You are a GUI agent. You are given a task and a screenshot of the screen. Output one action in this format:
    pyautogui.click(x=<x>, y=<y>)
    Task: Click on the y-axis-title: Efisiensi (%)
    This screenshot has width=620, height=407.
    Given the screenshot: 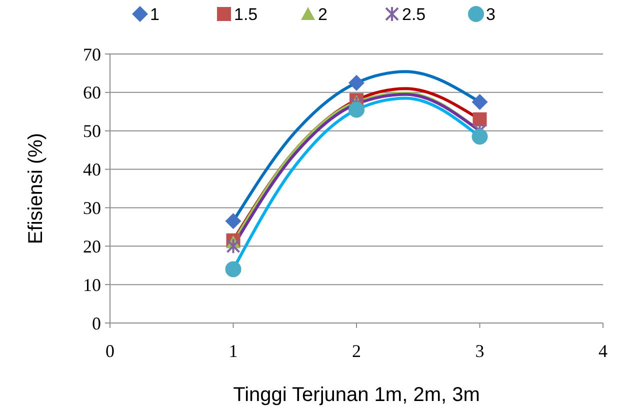 What is the action you would take?
    pyautogui.click(x=36, y=188)
    